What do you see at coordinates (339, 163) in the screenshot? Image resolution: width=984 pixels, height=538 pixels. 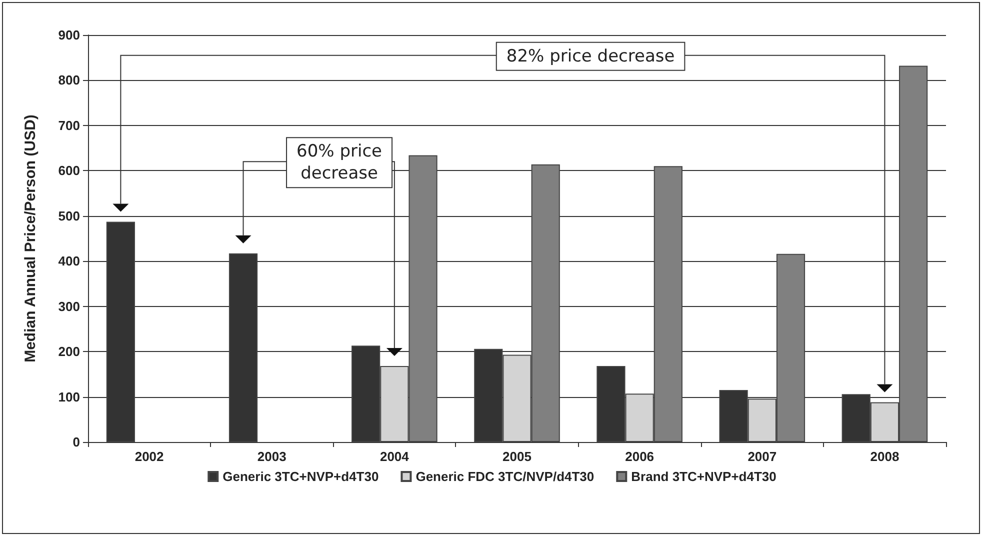 I see `annotation: 60% price decrease` at bounding box center [339, 163].